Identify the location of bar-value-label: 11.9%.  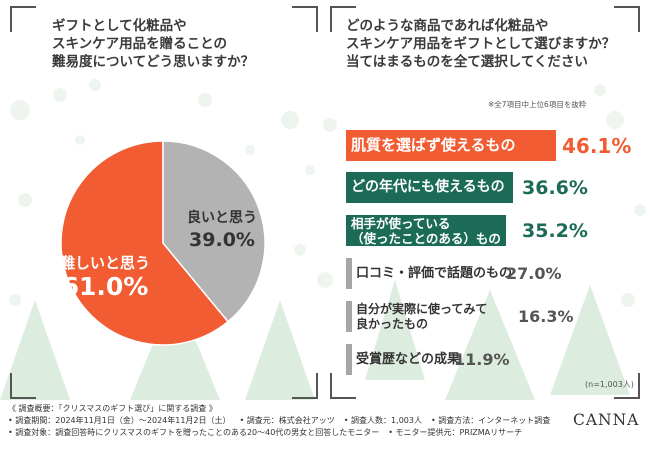
(482, 359).